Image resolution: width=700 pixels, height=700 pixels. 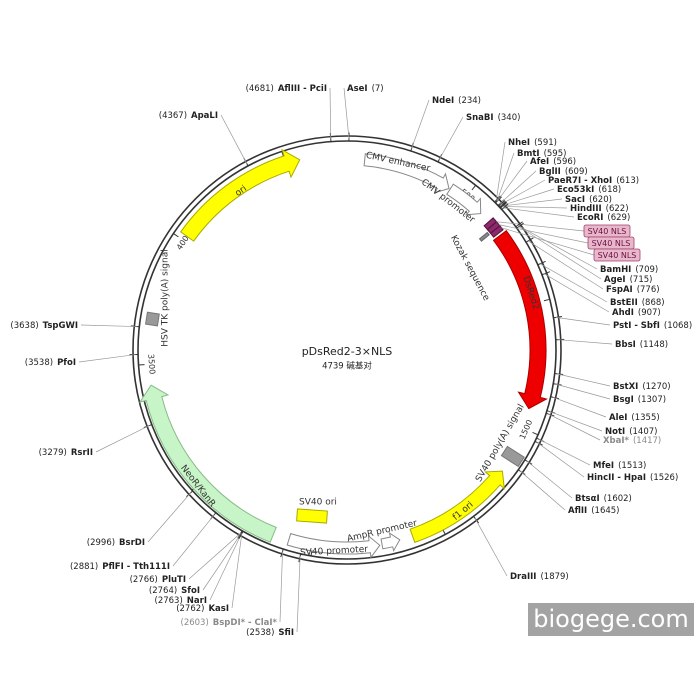 I want to click on site-position: (1526), so click(x=664, y=478).